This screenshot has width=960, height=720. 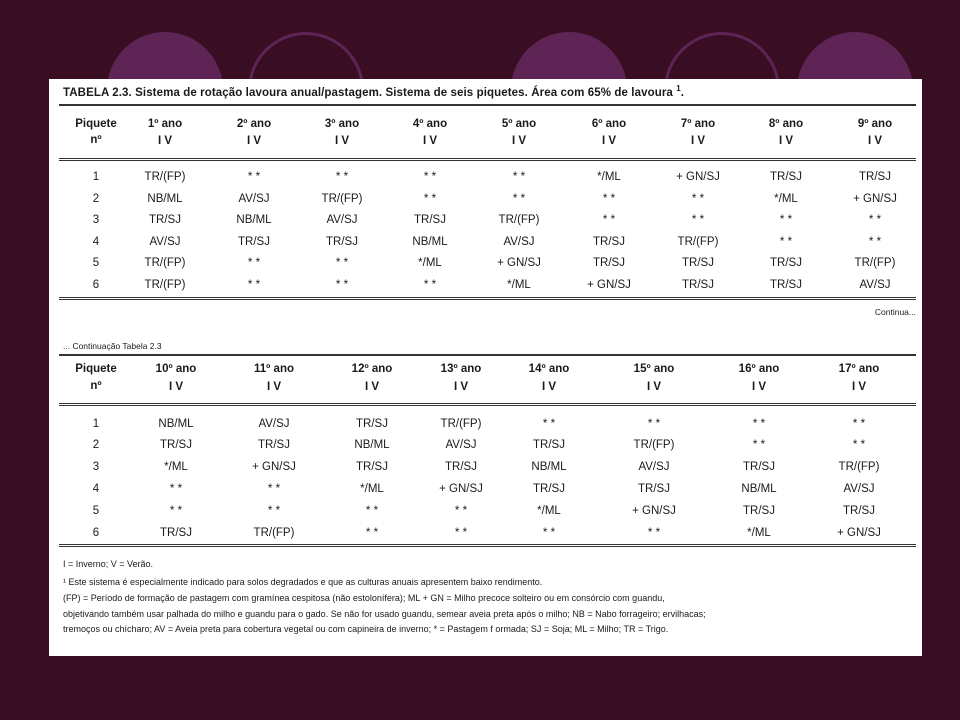 I want to click on year-header: 11º ano, so click(x=274, y=369).